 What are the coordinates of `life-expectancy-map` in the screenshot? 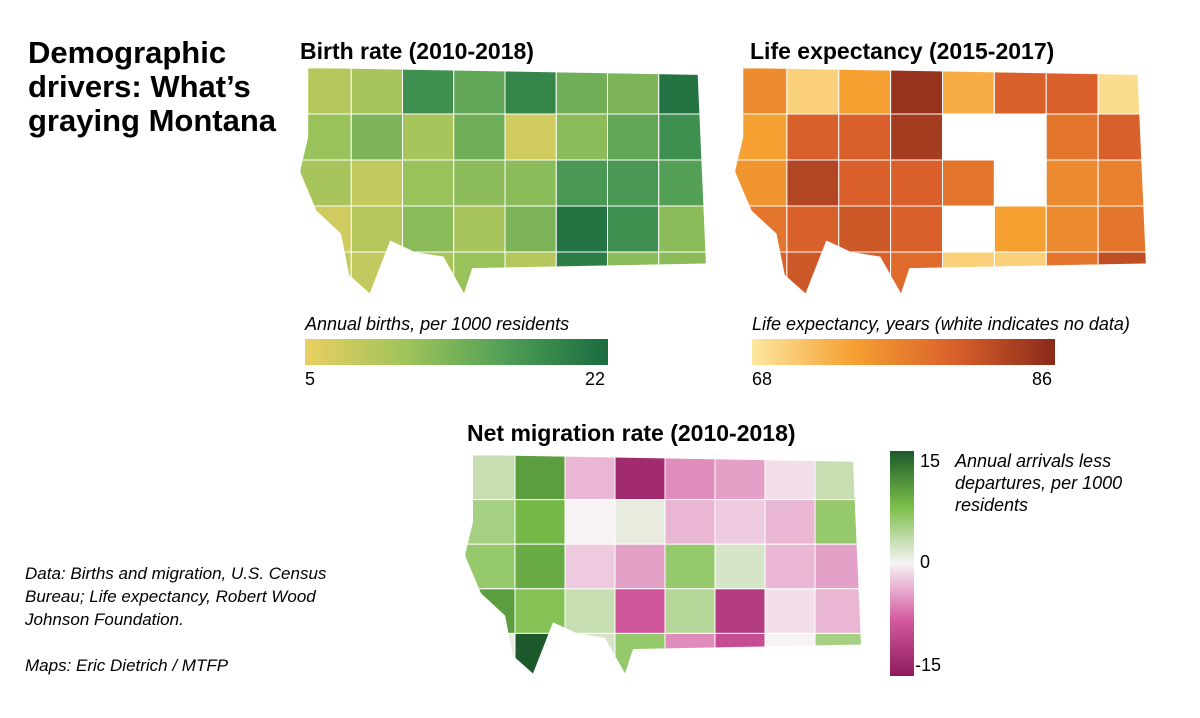 It's located at (940, 181).